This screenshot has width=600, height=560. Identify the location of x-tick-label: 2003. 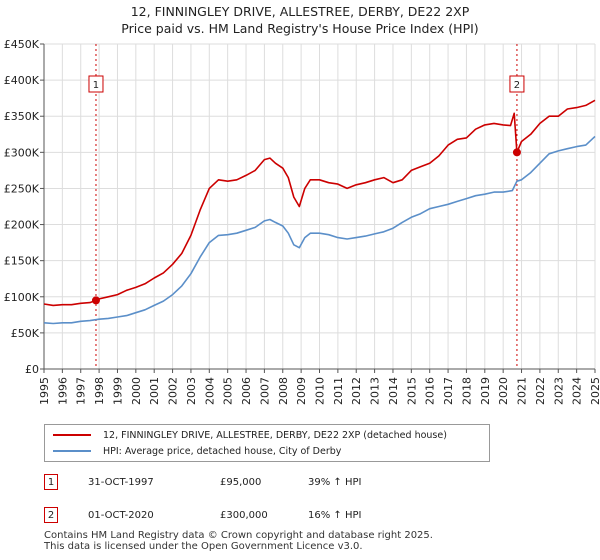
(191, 391).